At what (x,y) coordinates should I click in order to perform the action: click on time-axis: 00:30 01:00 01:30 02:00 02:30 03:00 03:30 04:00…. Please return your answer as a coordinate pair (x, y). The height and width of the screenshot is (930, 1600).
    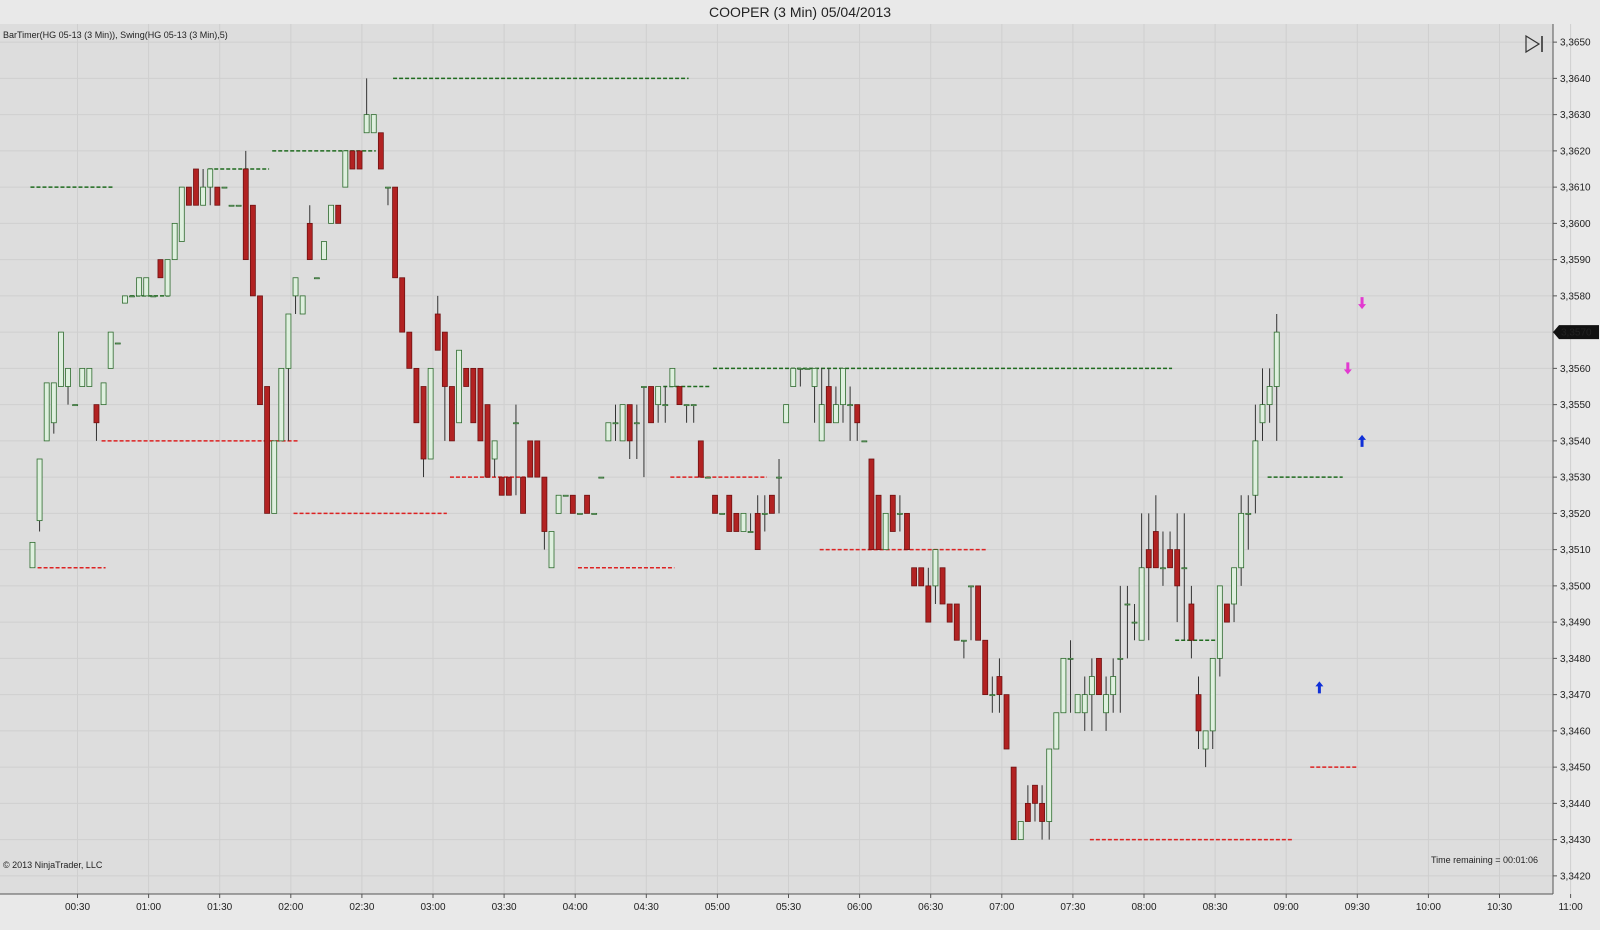
    Looking at the image, I should click on (824, 903).